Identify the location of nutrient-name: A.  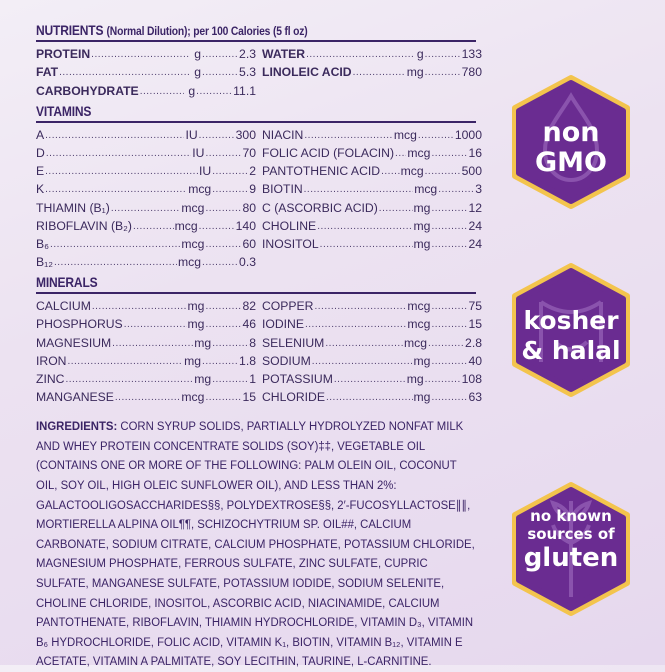
(40, 134).